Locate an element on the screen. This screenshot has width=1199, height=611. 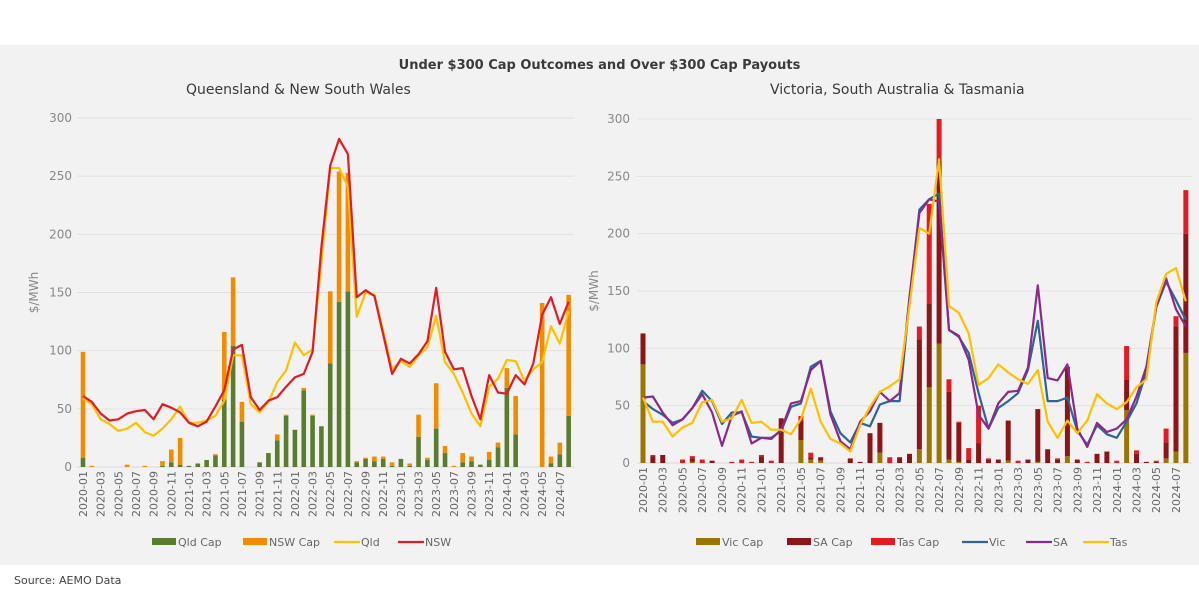
x-tick-label: 2023-05 is located at coordinates (1038, 490).